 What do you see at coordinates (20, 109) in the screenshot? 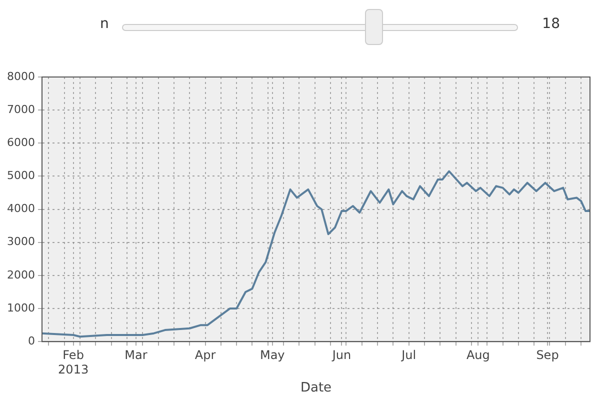
I see `y-tick-label: 7000` at bounding box center [20, 109].